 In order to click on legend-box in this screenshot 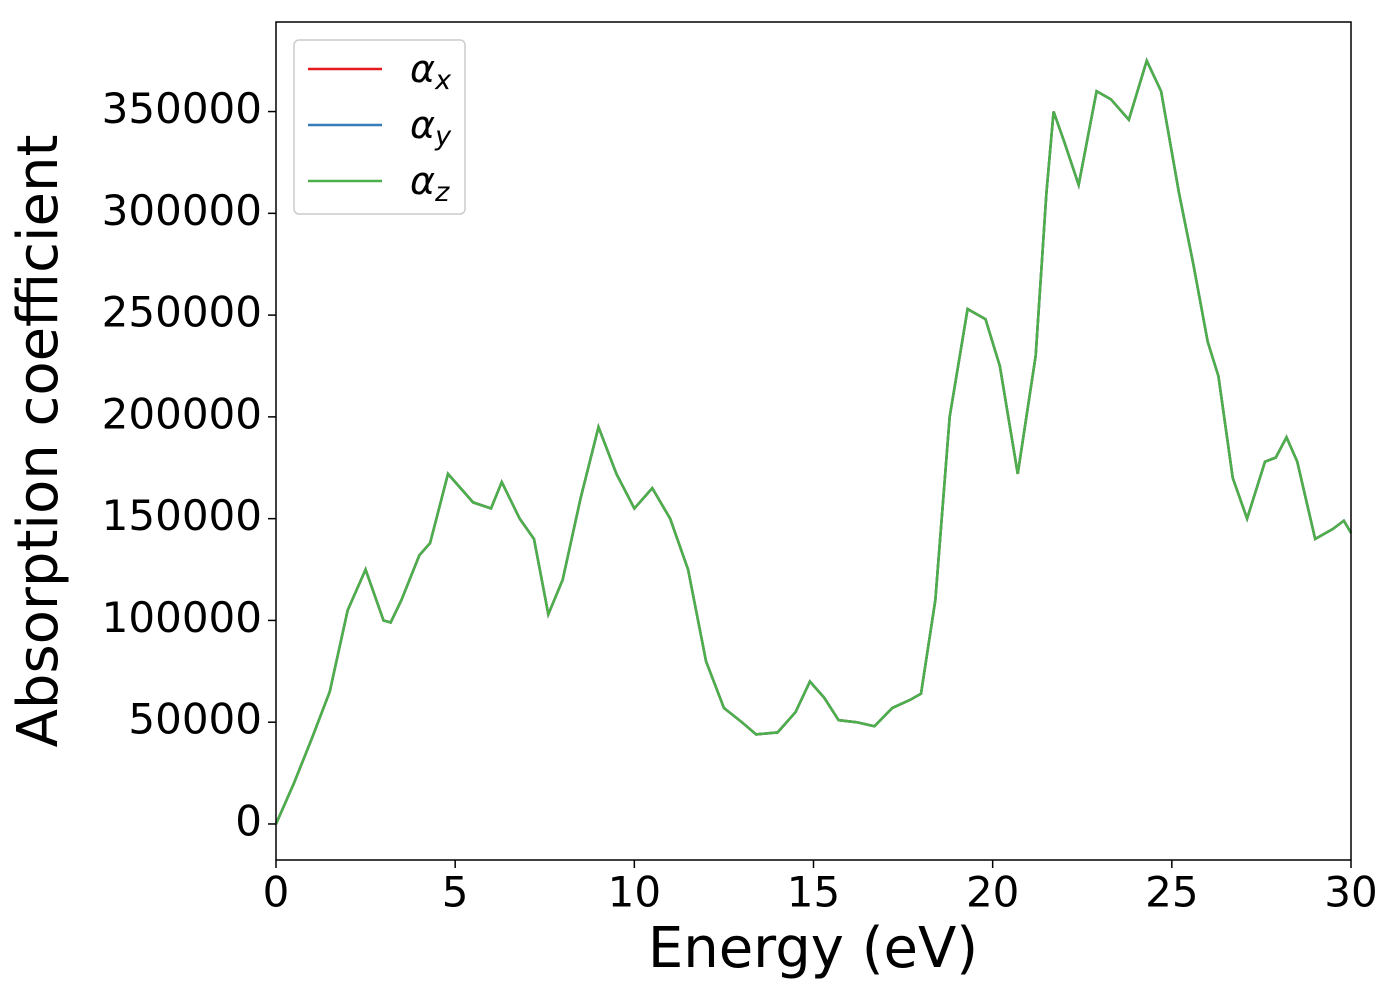, I will do `click(379, 127)`.